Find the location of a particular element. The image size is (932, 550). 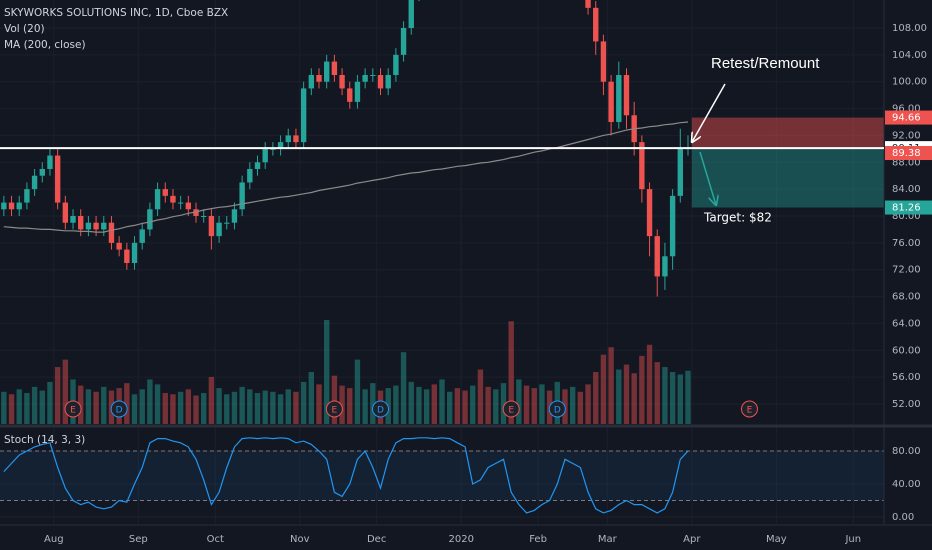

stoch-label: Stoch (14, 3, 3) is located at coordinates (44, 440).